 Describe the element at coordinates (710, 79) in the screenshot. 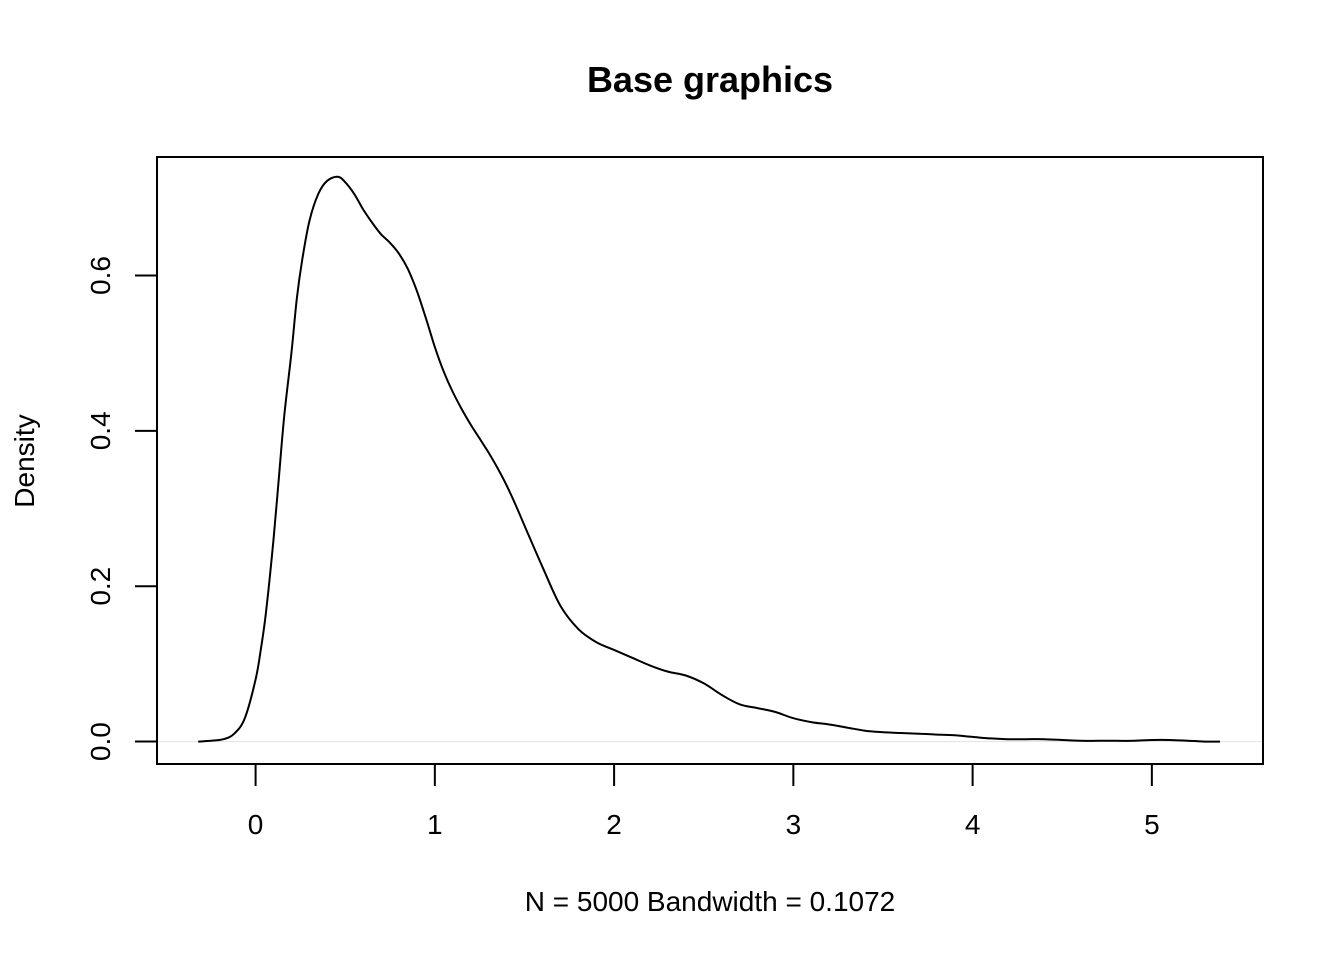

I see `chart-title: Base graphics` at that location.